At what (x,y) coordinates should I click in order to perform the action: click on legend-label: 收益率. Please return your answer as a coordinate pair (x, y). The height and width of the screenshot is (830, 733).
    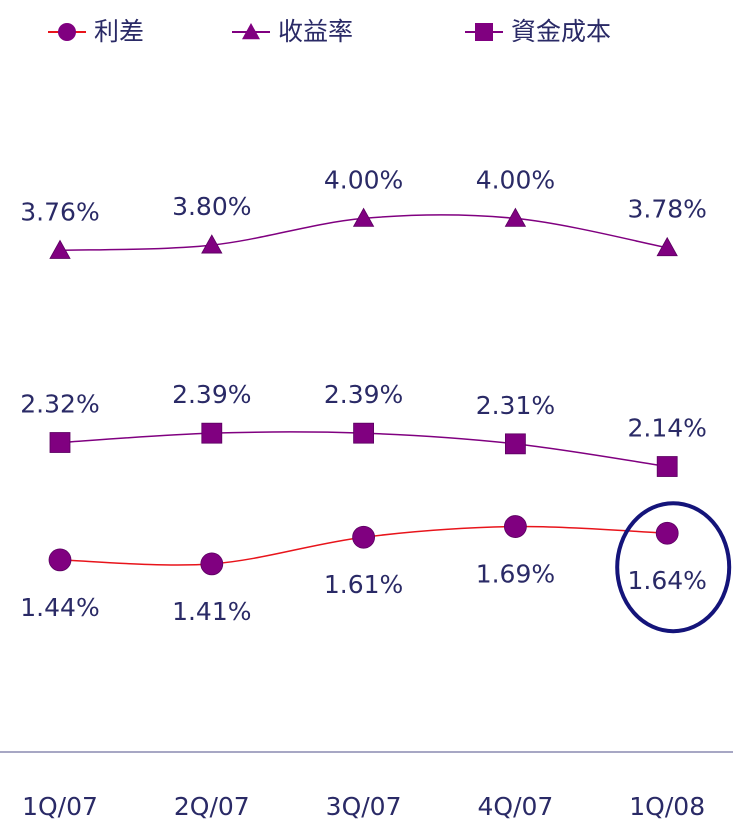
    Looking at the image, I should click on (315, 31).